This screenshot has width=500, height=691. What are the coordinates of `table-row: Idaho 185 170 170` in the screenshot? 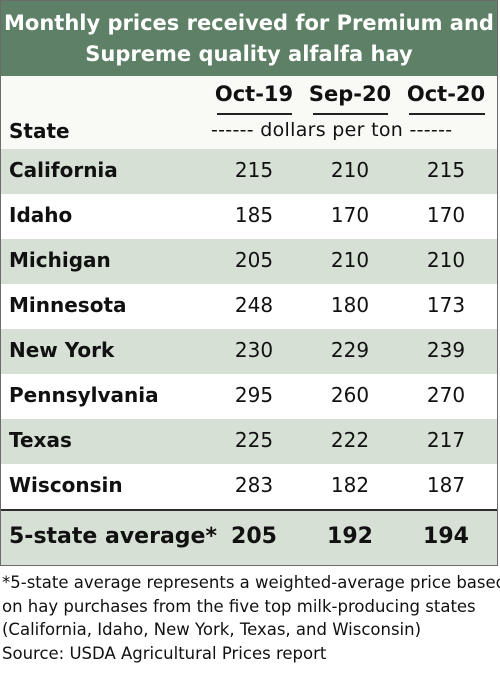 It's located at (249, 216).